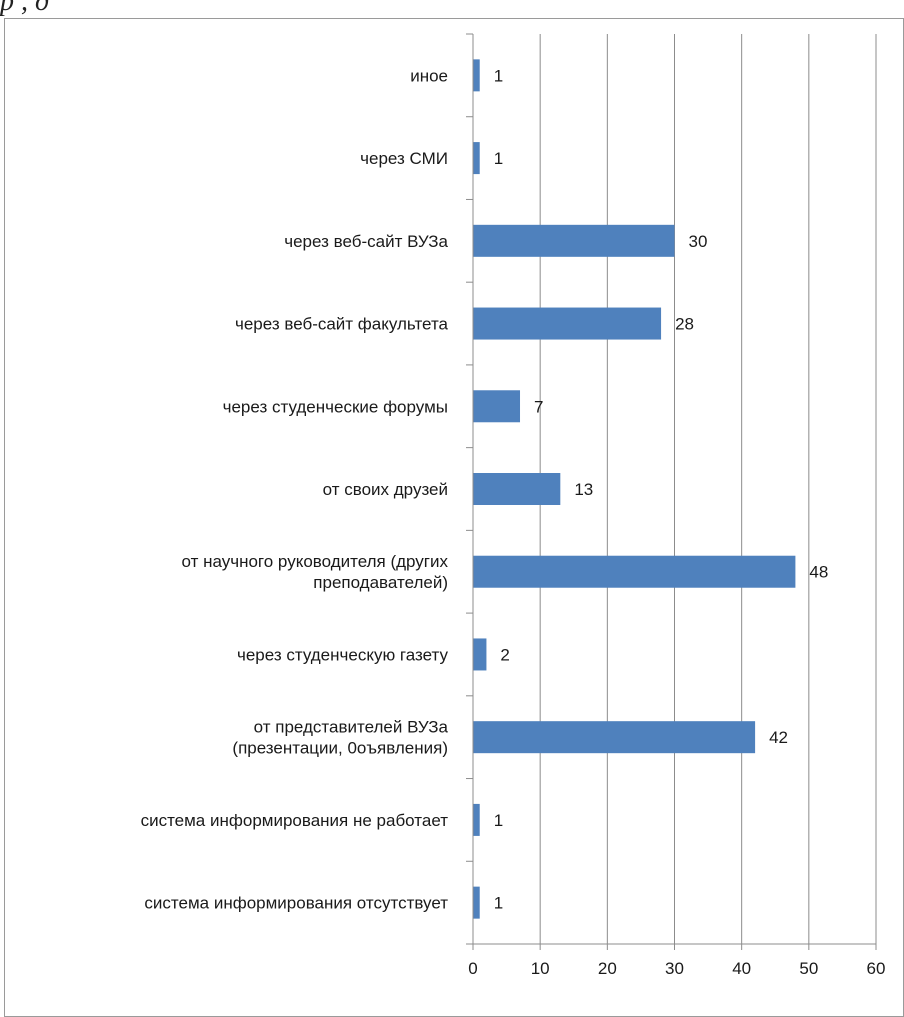 The width and height of the screenshot is (904, 1017). Describe the element at coordinates (538, 406) in the screenshot. I see `value-label: 7` at that location.